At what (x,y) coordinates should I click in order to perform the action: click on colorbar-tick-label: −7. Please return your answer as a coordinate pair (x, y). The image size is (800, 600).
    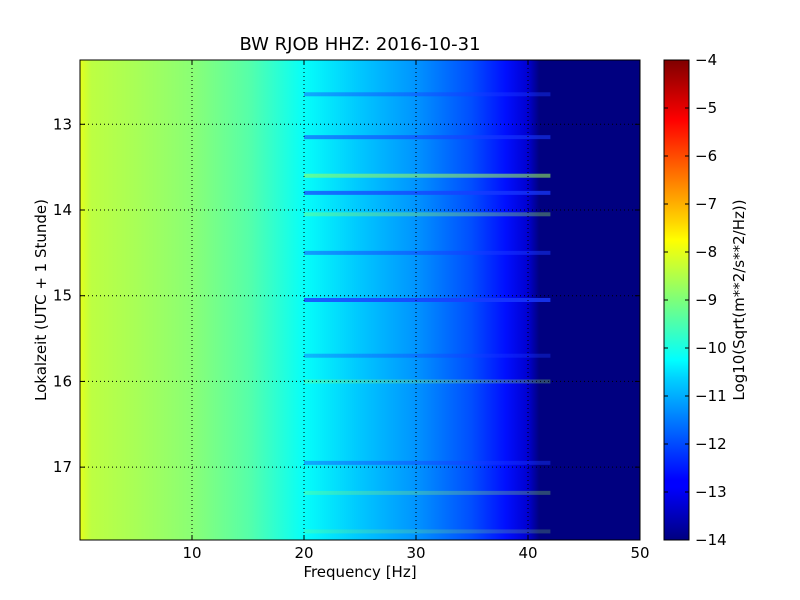
    Looking at the image, I should click on (706, 204).